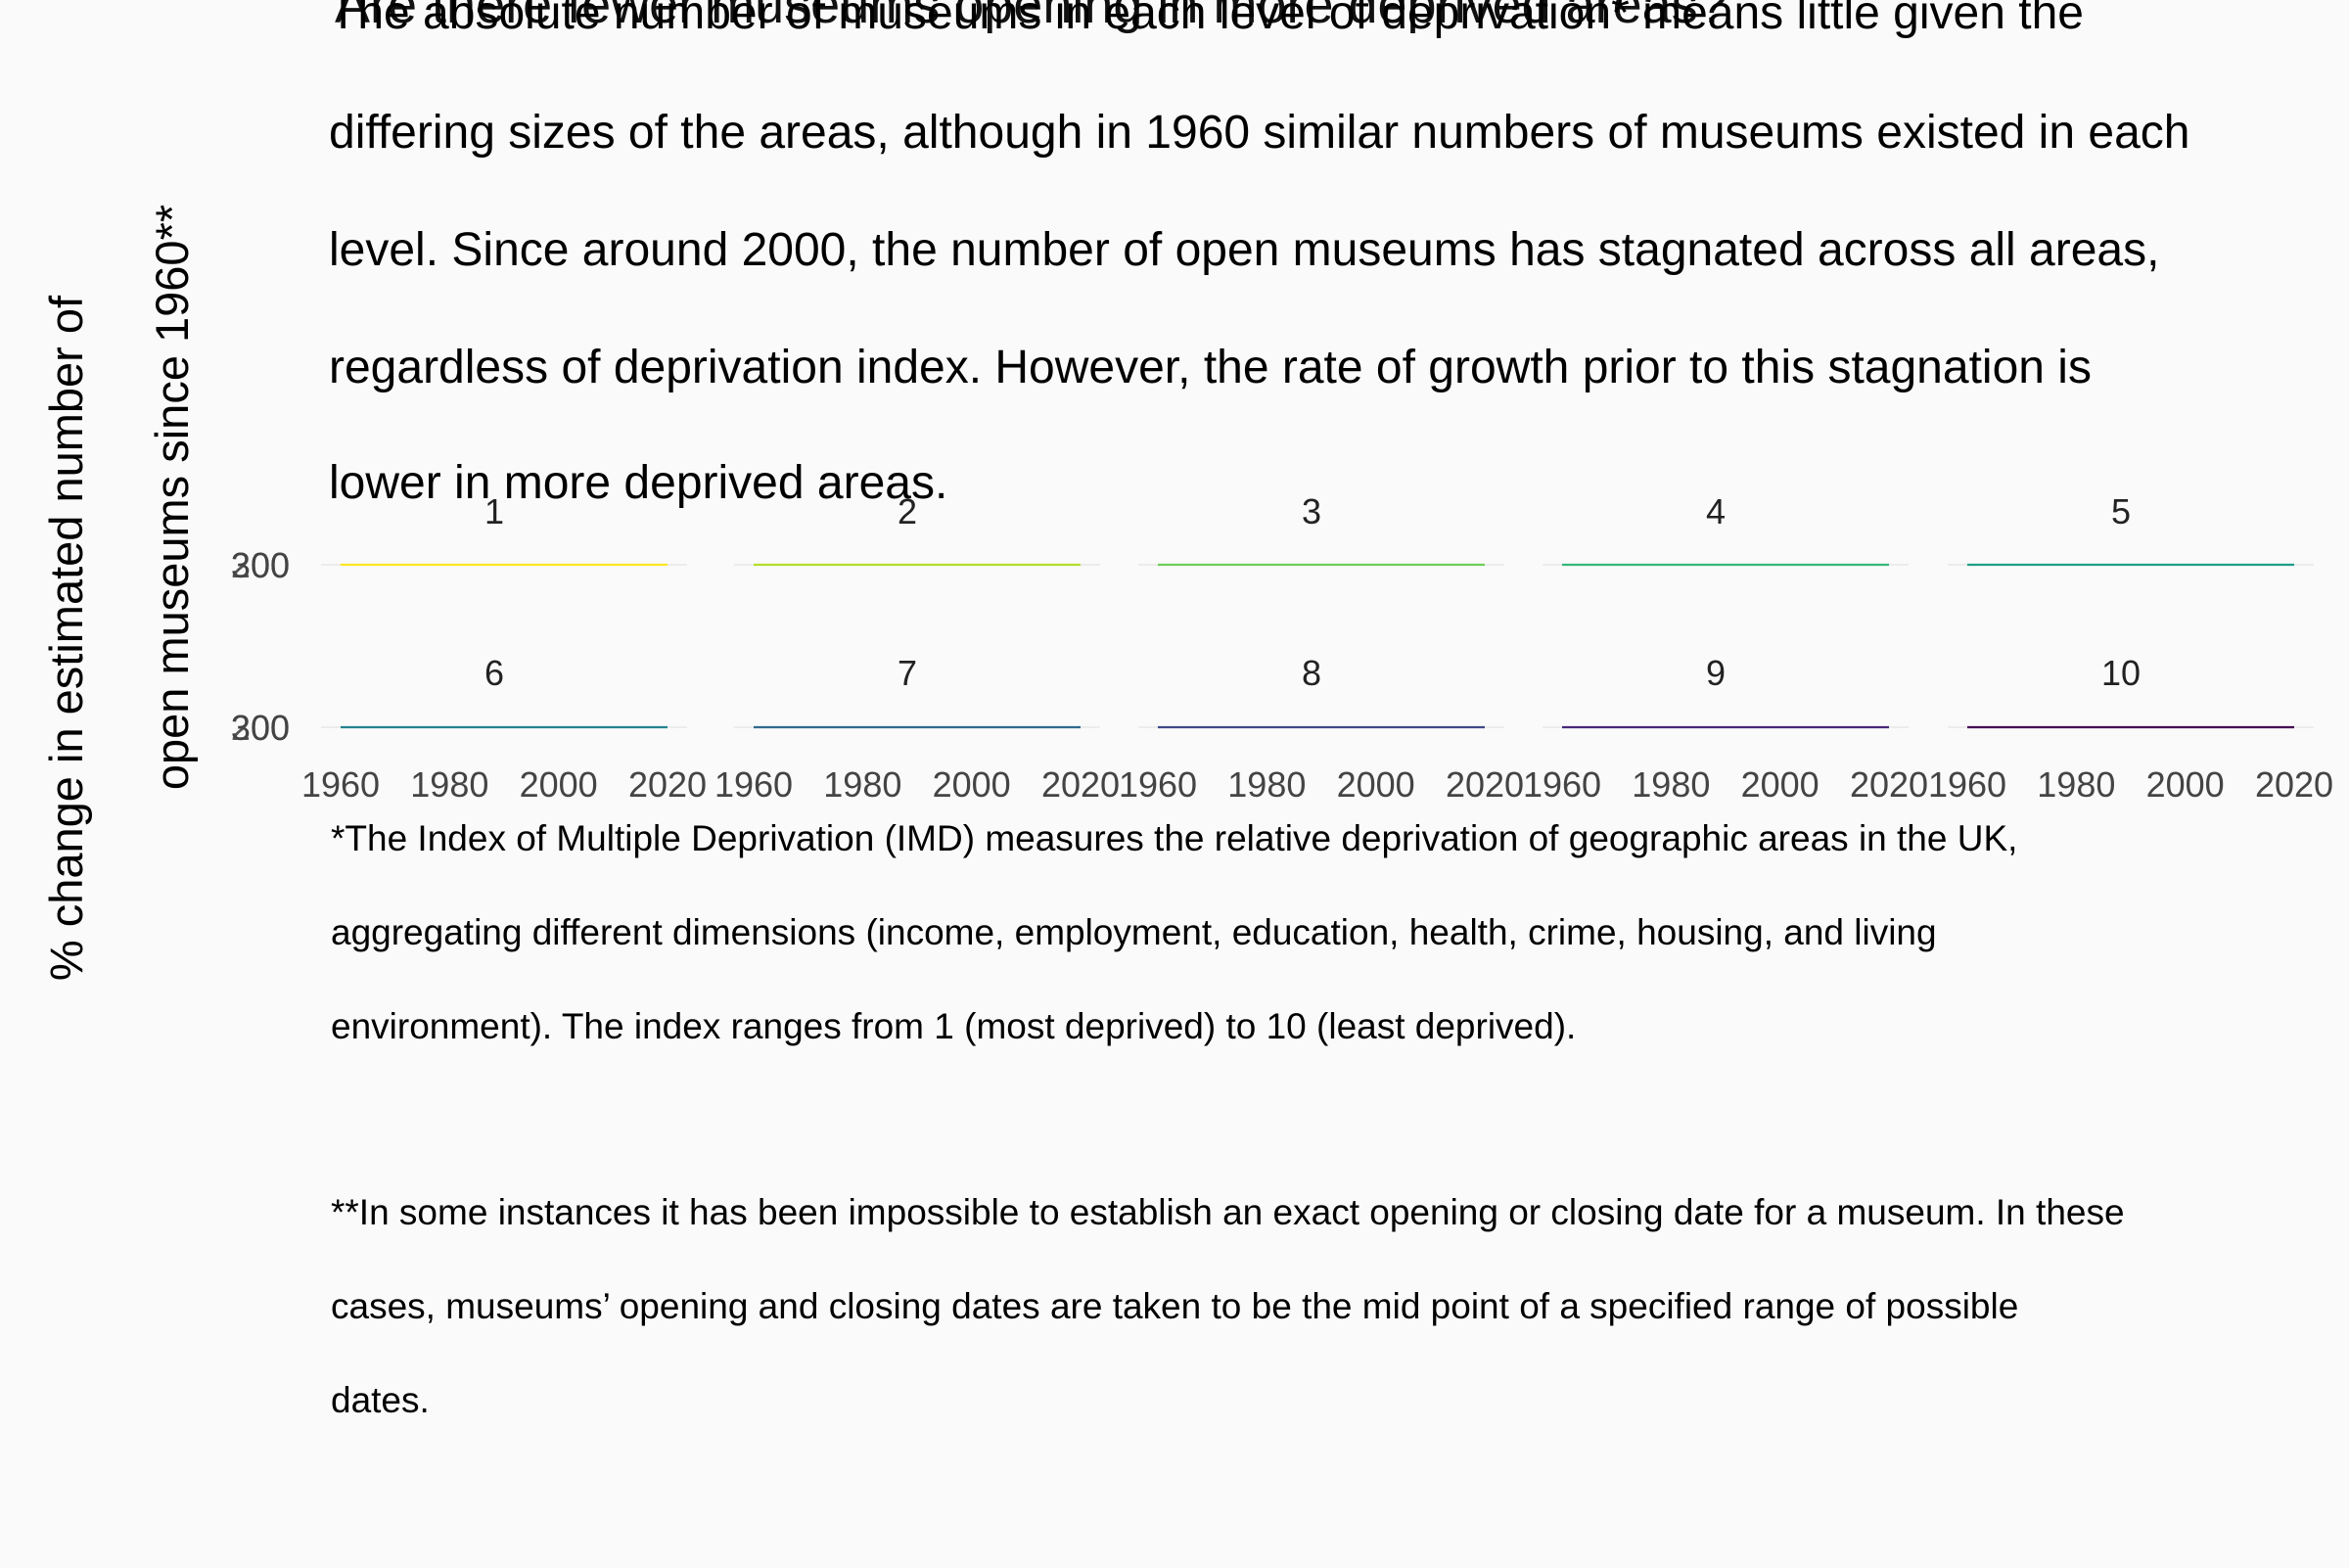  What do you see at coordinates (1562, 784) in the screenshot?
I see `x-tick-label-col4-1960: 1960` at bounding box center [1562, 784].